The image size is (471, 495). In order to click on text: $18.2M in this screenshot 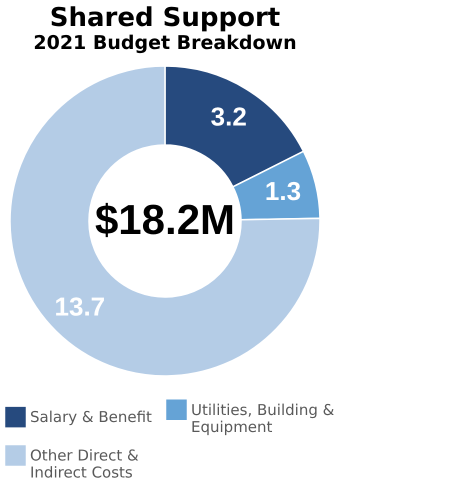, I will do `click(165, 219)`.